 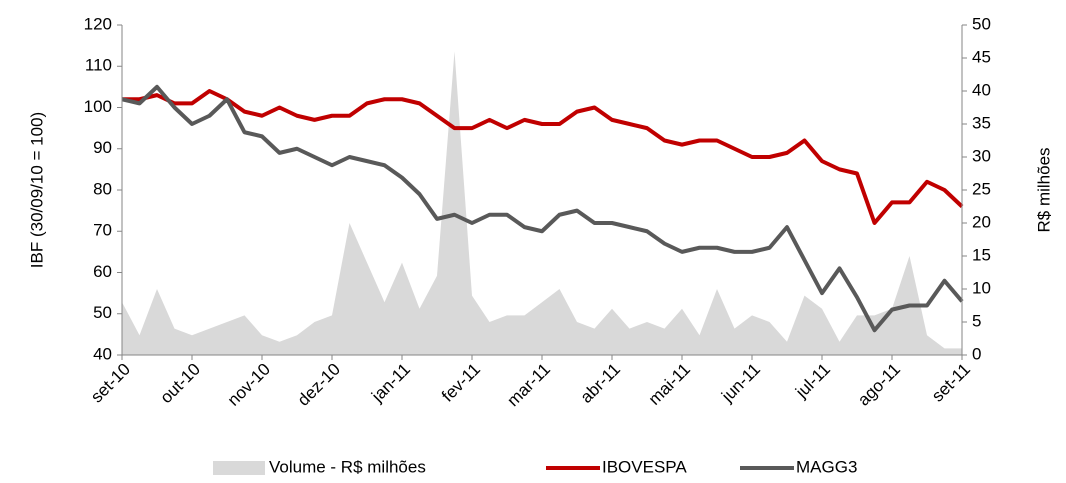 What do you see at coordinates (981, 155) in the screenshot?
I see `y2-tick-label: 30` at bounding box center [981, 155].